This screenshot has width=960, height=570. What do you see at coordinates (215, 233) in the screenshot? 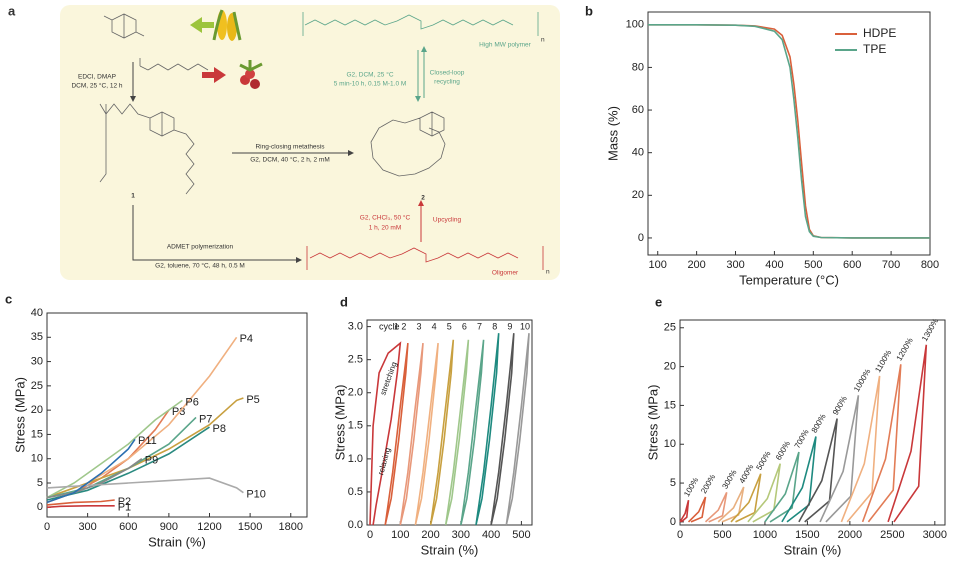
I see `arrow` at bounding box center [215, 233].